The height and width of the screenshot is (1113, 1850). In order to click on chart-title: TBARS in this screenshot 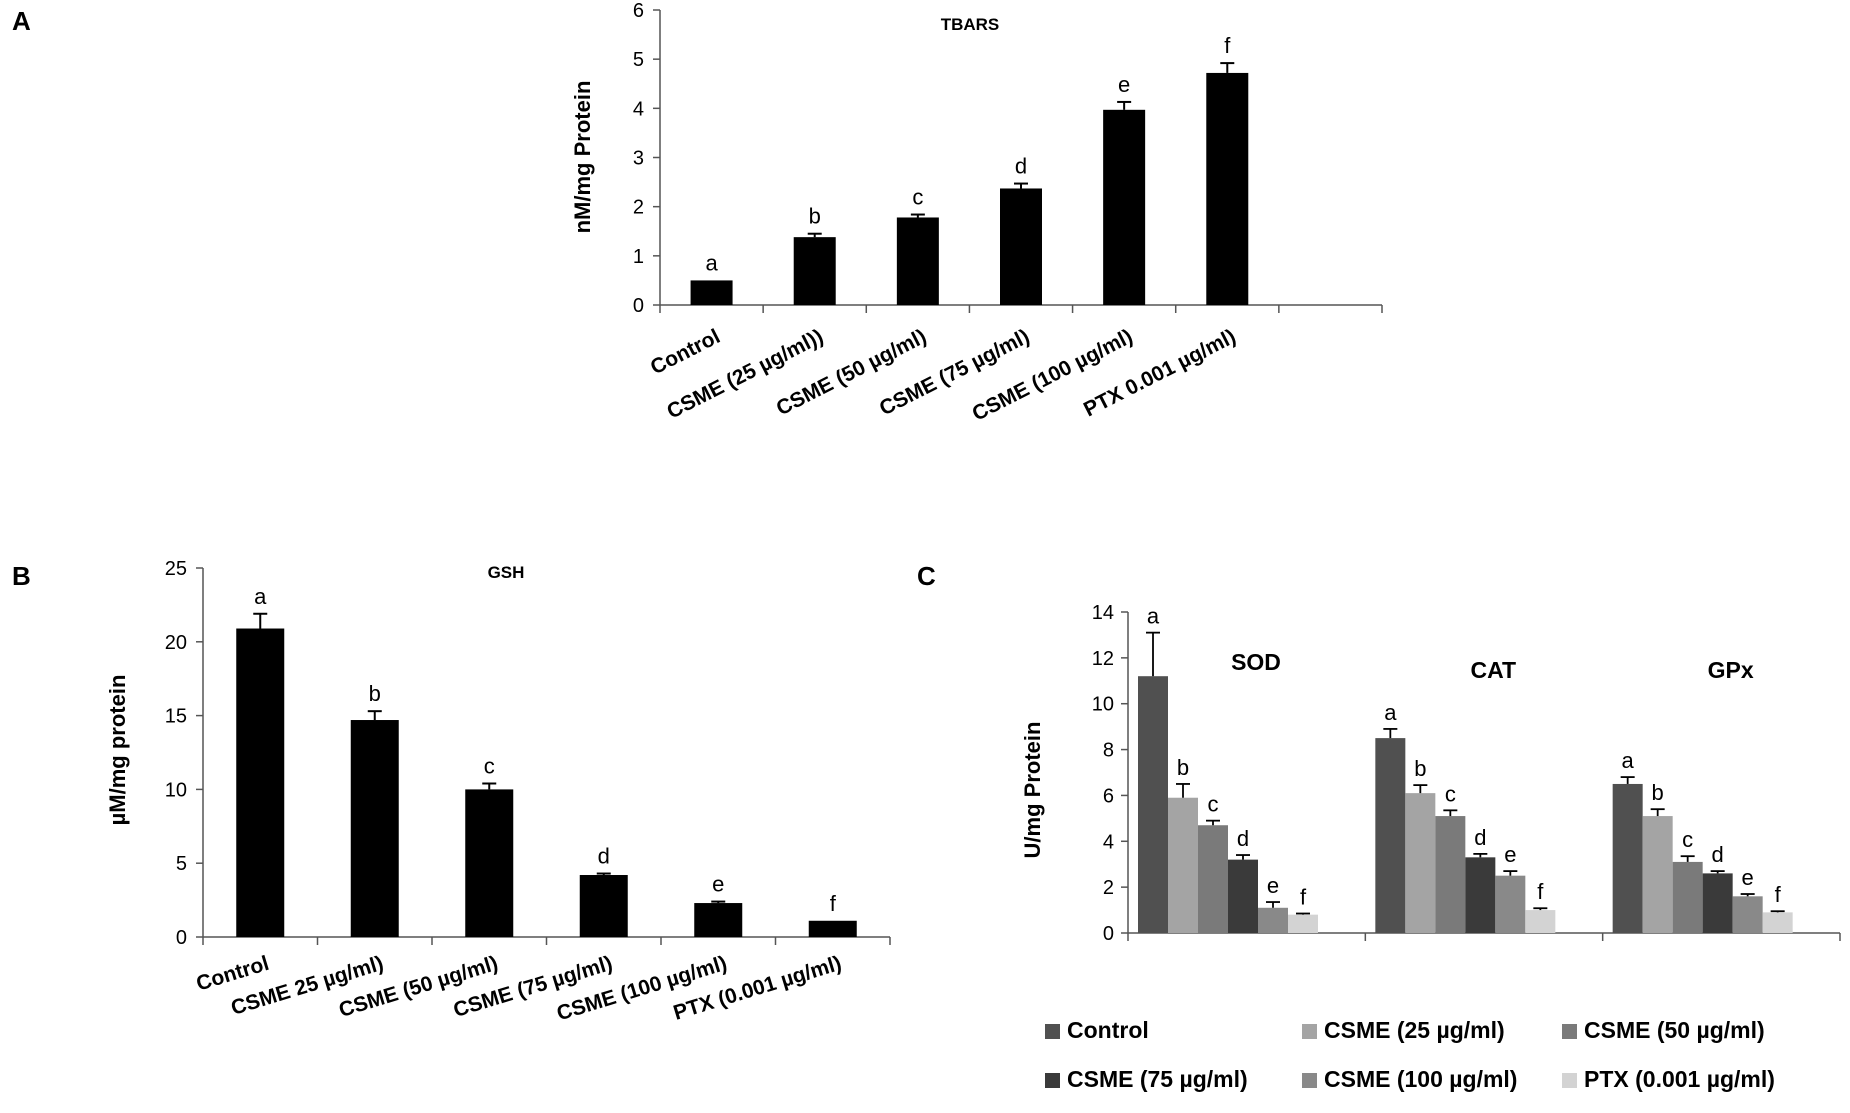, I will do `click(970, 24)`.